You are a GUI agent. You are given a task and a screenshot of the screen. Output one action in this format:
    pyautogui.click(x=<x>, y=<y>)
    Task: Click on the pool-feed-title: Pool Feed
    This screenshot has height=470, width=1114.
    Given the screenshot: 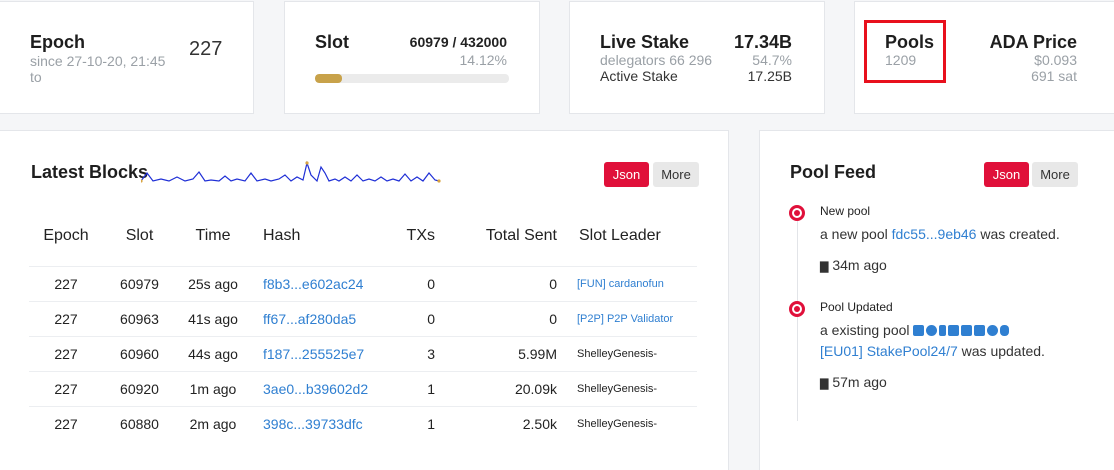 What is the action you would take?
    pyautogui.click(x=833, y=172)
    